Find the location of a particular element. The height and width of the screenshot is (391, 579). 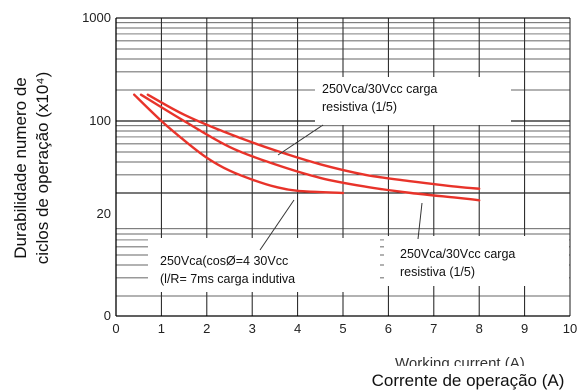

x-tick-label: 4 is located at coordinates (297, 328).